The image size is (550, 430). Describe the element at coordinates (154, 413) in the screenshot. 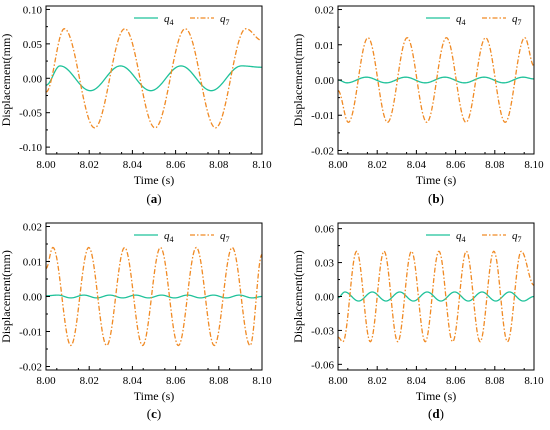

I see `panel-caption: (c)` at that location.